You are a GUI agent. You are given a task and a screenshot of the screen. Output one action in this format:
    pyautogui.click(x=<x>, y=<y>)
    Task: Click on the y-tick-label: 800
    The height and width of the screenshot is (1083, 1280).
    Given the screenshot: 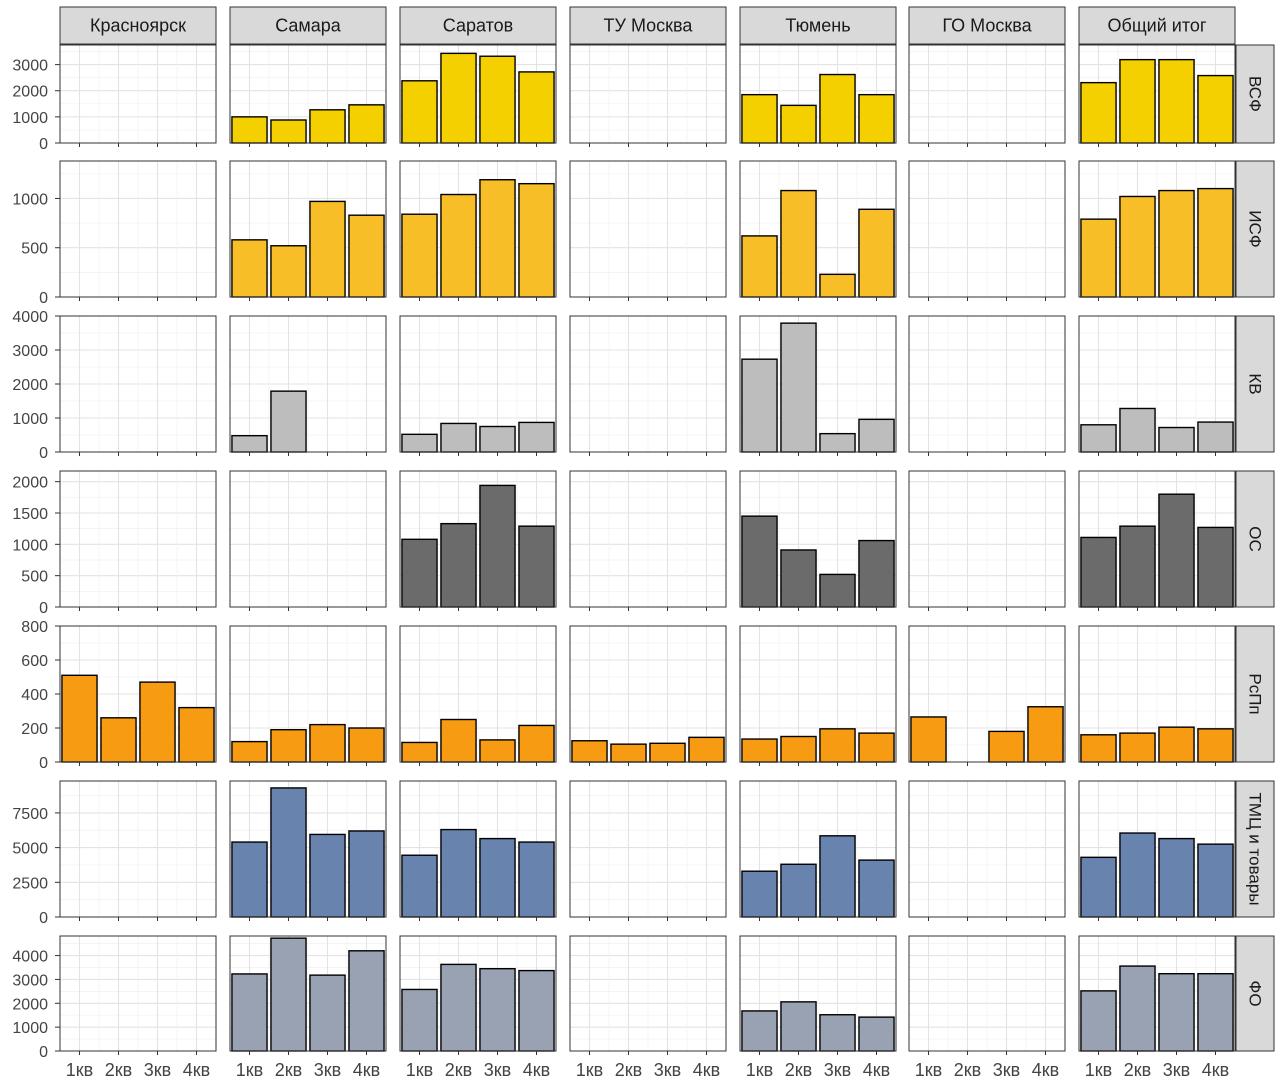 What is the action you would take?
    pyautogui.click(x=34, y=627)
    